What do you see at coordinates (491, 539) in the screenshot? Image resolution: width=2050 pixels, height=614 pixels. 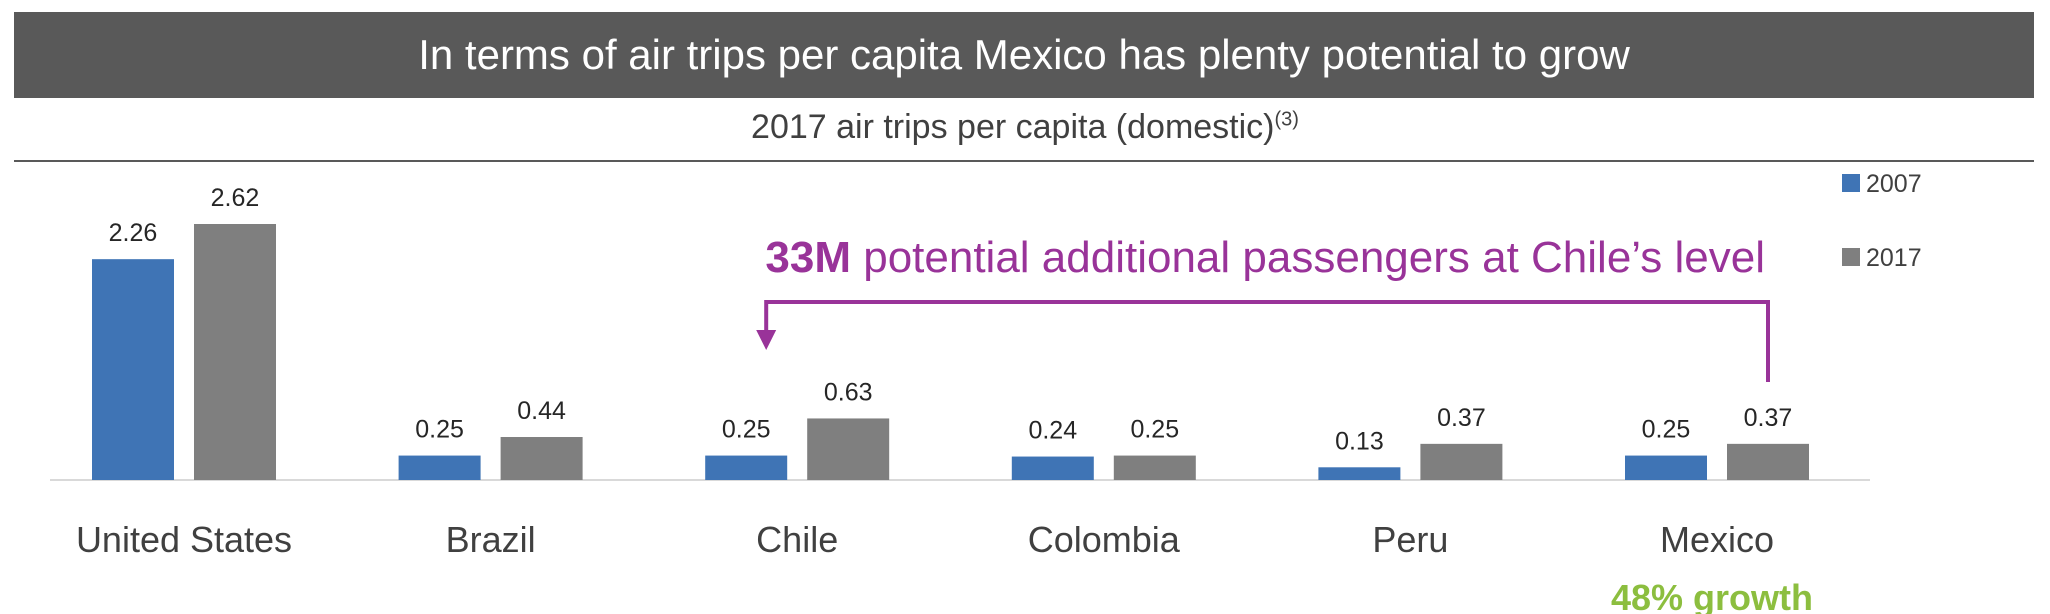 I see `category-label: Brazil` at bounding box center [491, 539].